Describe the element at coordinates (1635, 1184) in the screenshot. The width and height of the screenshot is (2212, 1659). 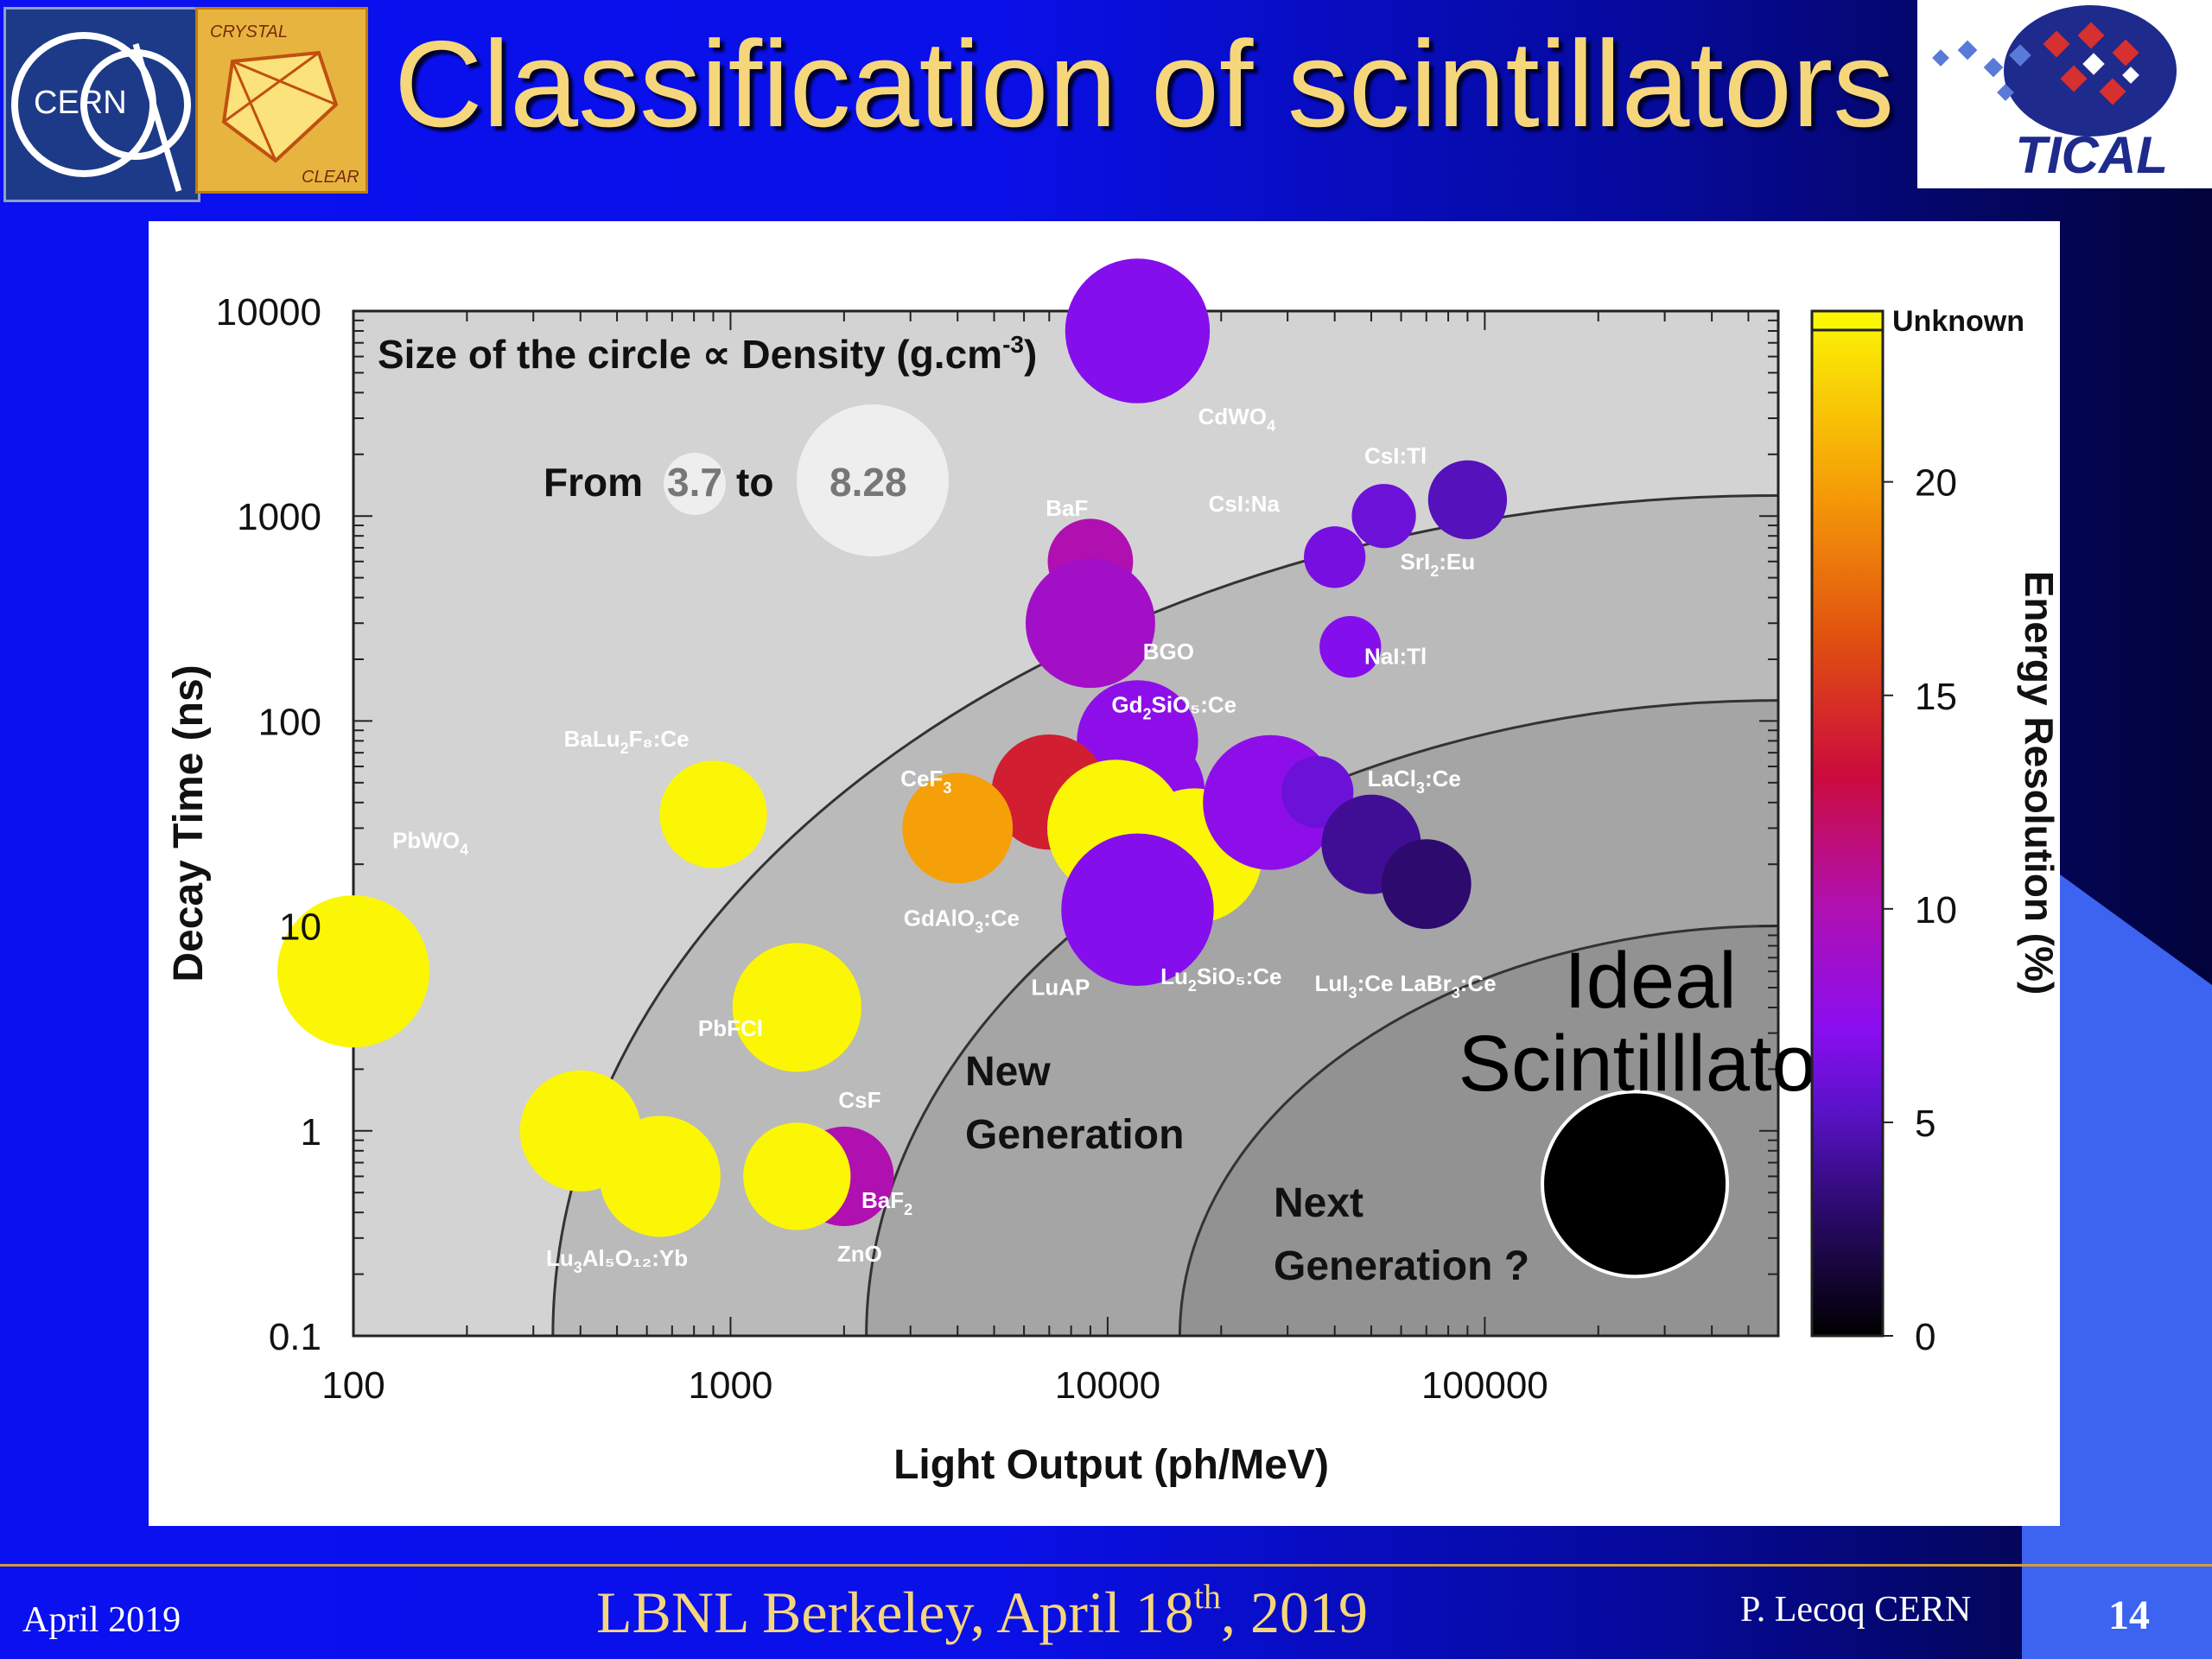
I see `ideal-scintillator-point` at that location.